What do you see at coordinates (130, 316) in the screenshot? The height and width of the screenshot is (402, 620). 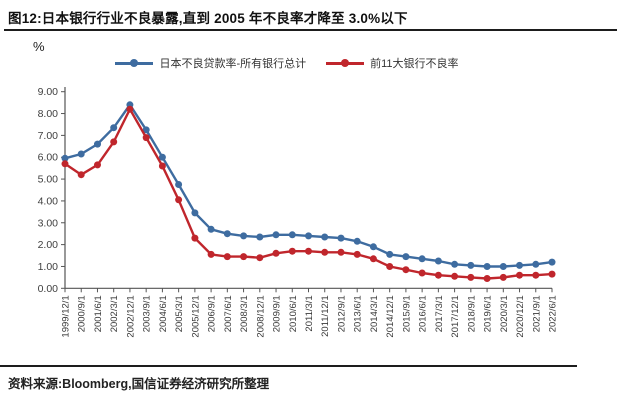 I see `x-tick-label: 2002/12/1` at bounding box center [130, 316].